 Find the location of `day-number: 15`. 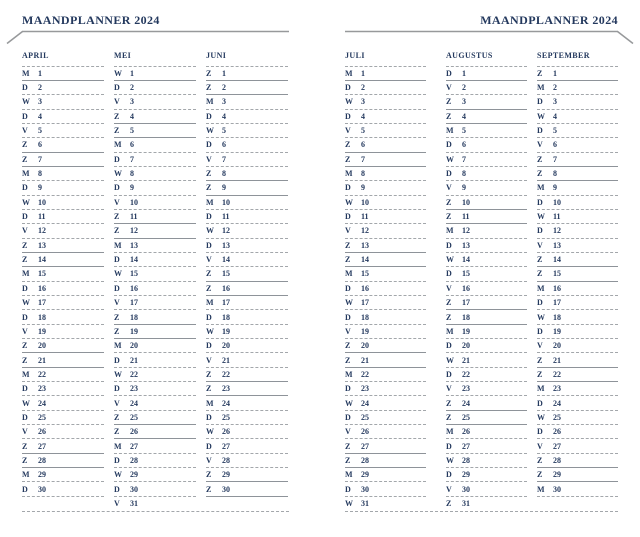

day-number: 15 is located at coordinates (226, 274).